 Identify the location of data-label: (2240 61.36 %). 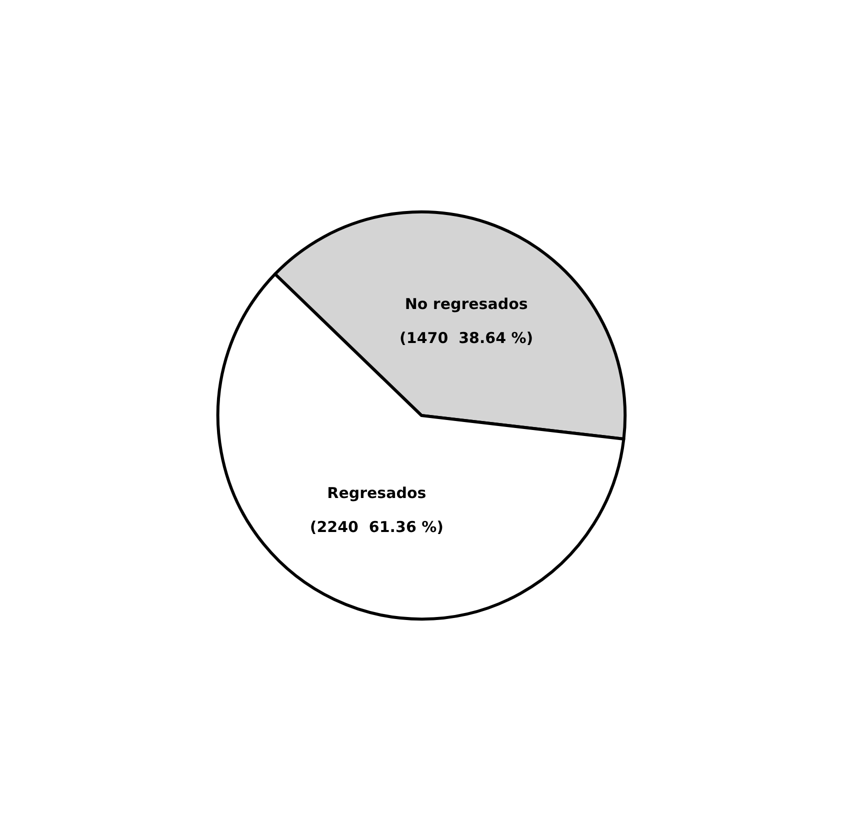
(377, 527).